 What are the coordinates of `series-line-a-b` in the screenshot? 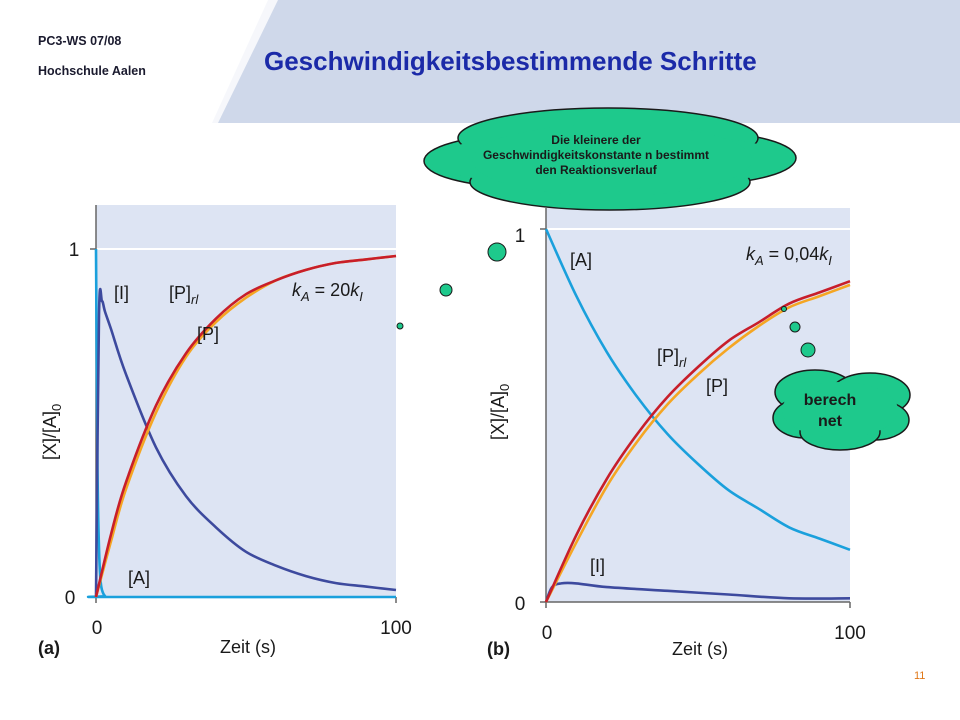 It's located at (697, 390).